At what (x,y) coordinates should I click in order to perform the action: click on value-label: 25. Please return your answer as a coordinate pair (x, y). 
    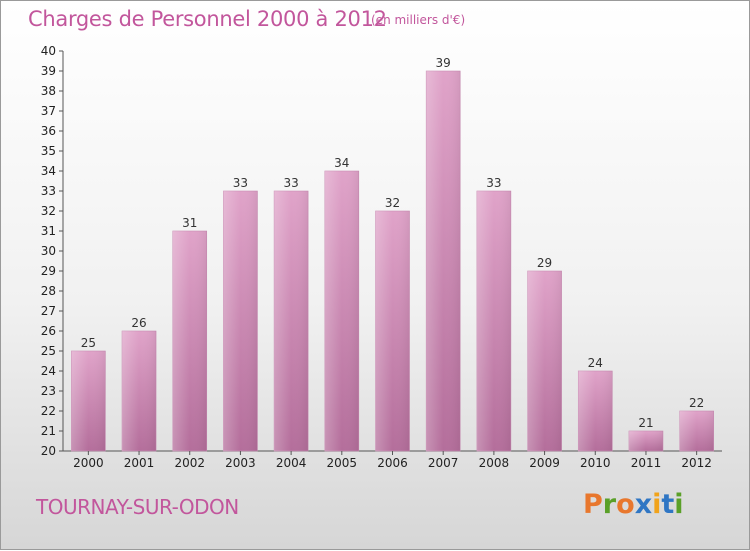
    Looking at the image, I should click on (88, 343).